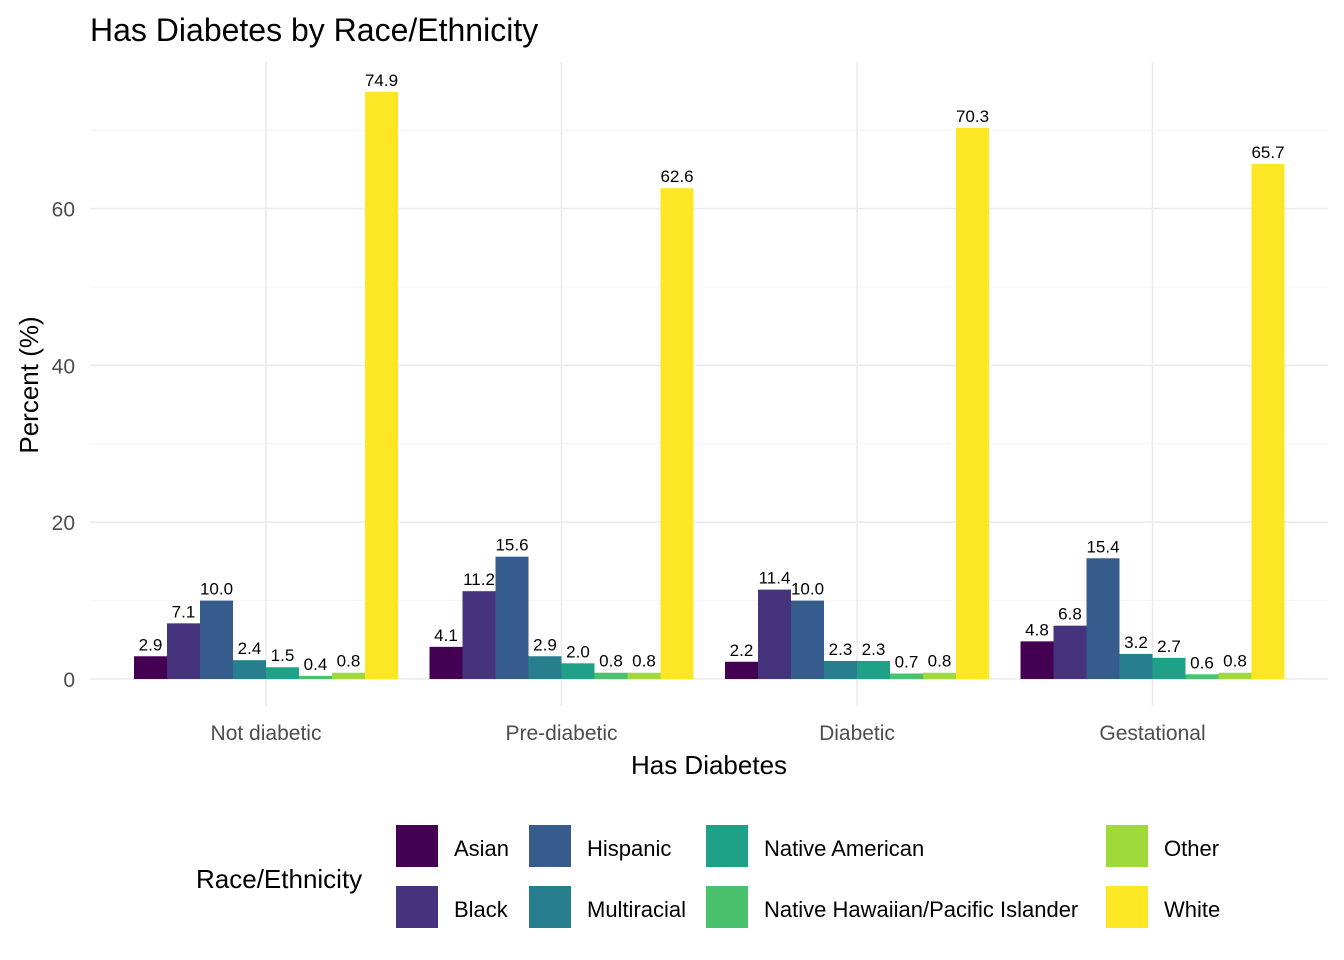  I want to click on bar-value-label: 0.4, so click(316, 664).